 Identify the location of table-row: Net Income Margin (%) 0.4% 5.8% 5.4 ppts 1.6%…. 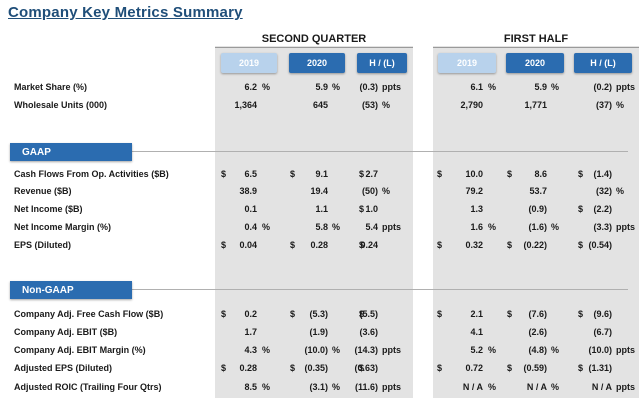
(320, 227).